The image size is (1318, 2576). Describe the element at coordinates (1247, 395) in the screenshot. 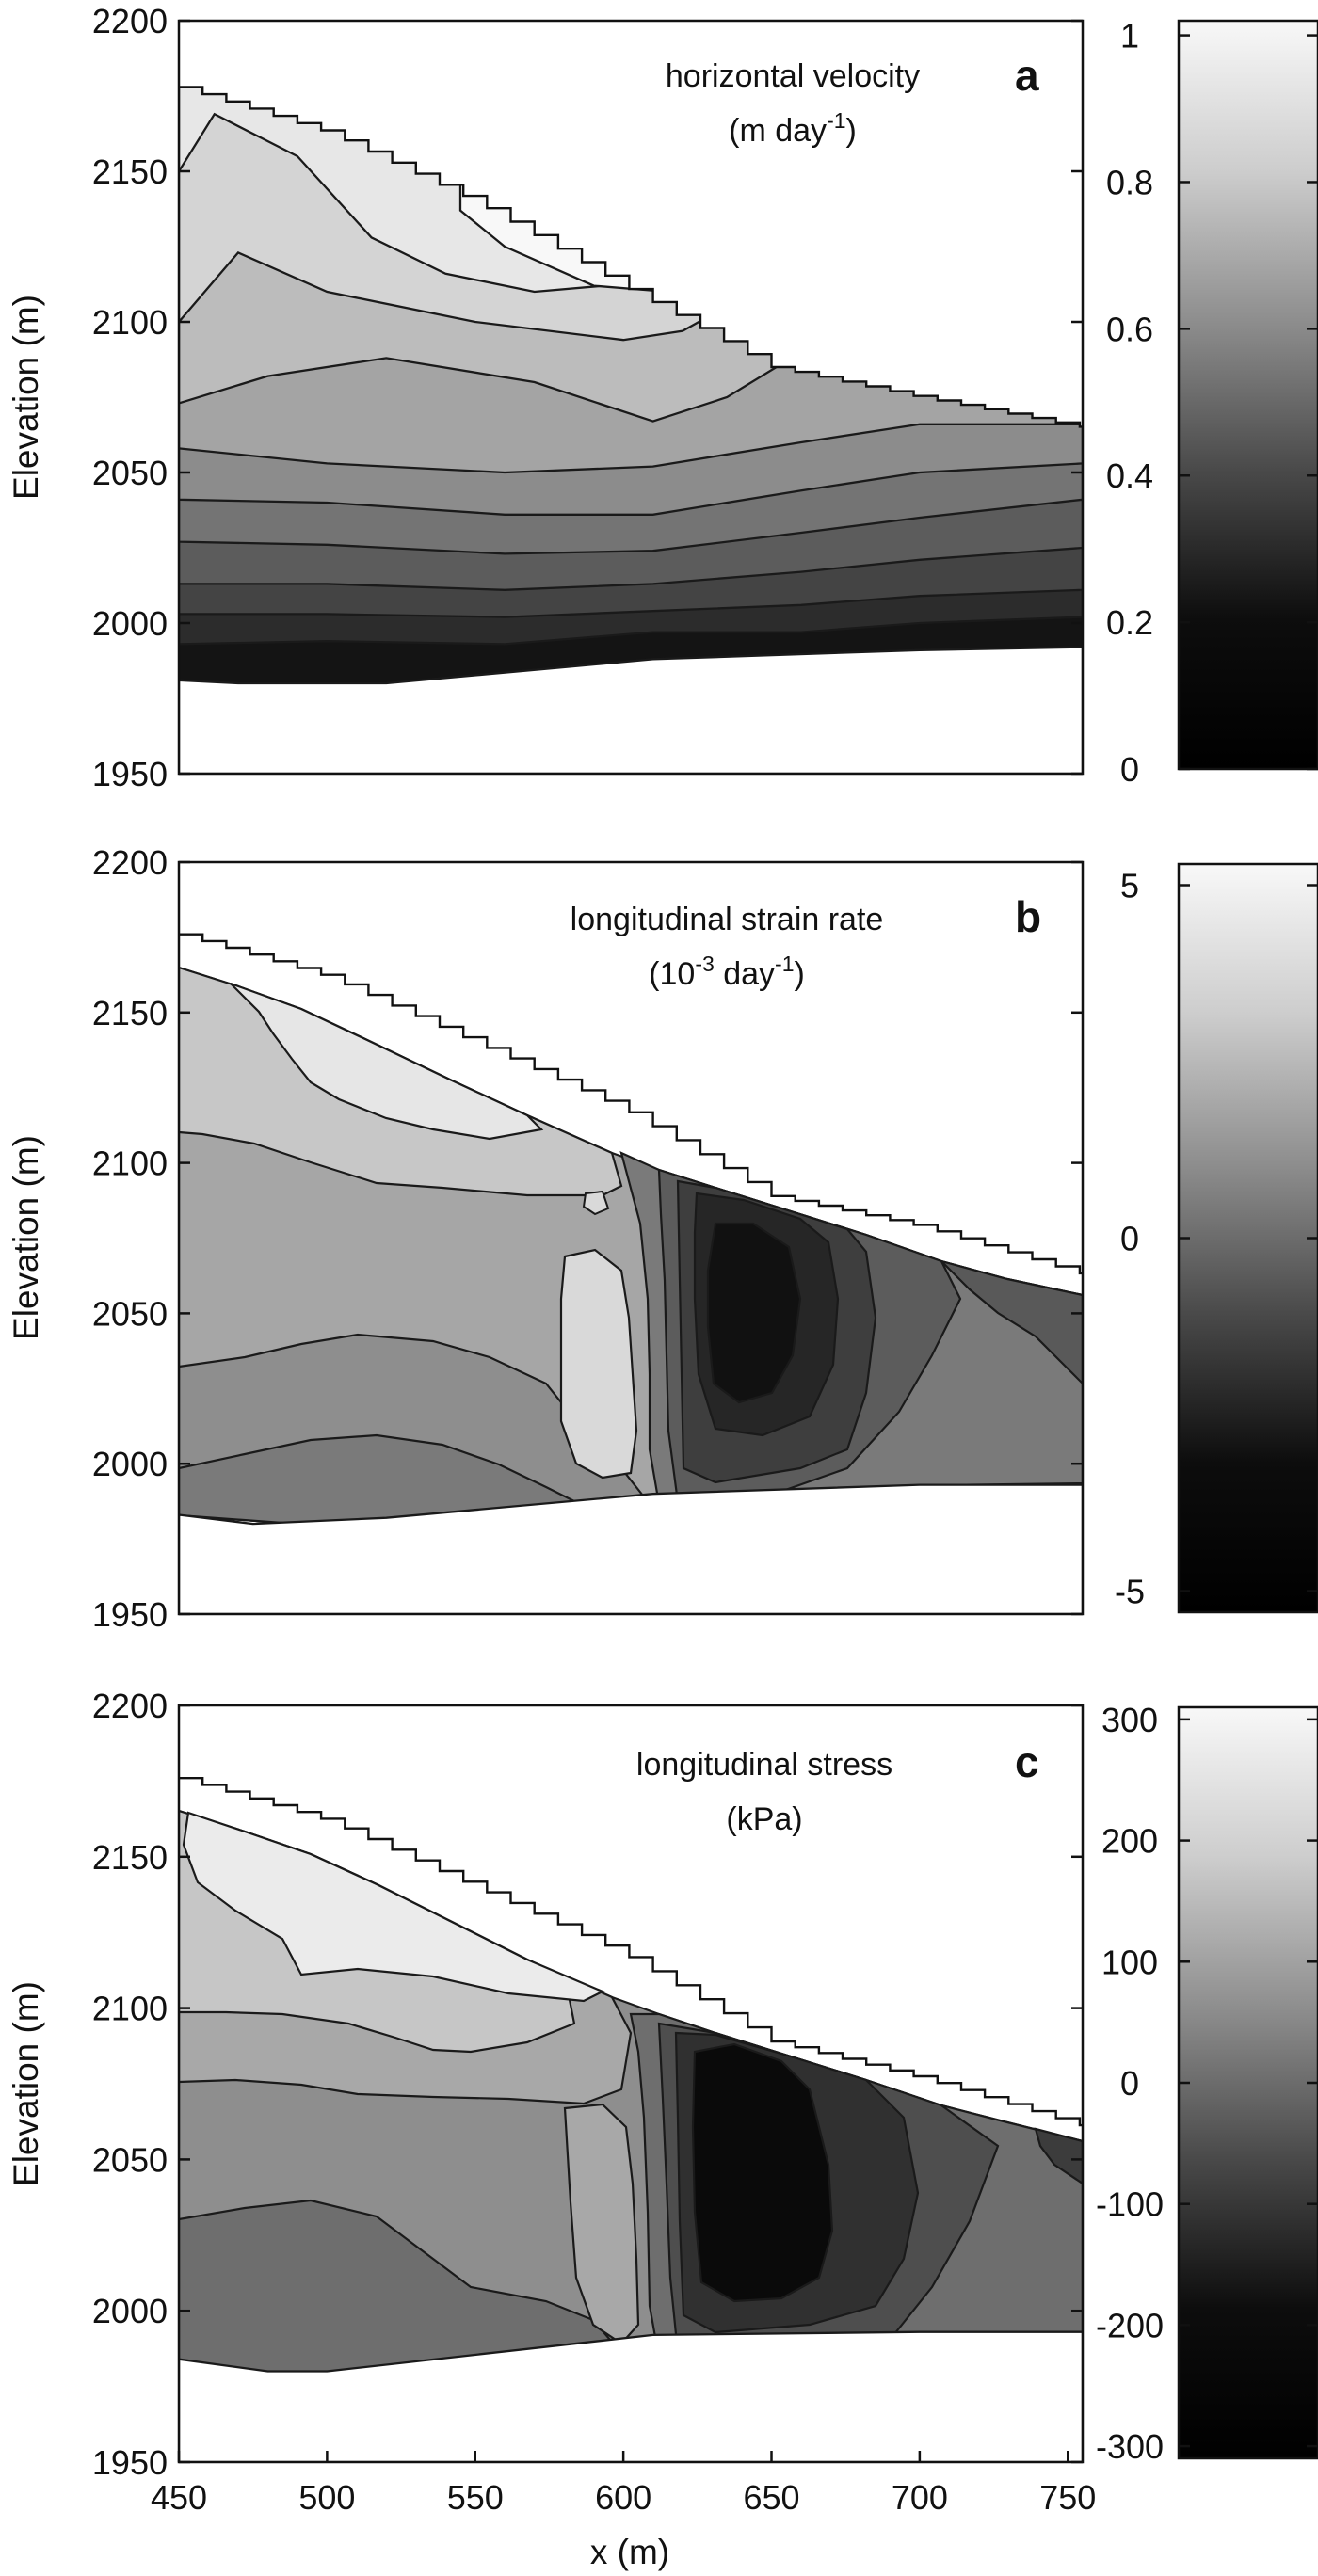

I see `panel-a-colorbar` at that location.